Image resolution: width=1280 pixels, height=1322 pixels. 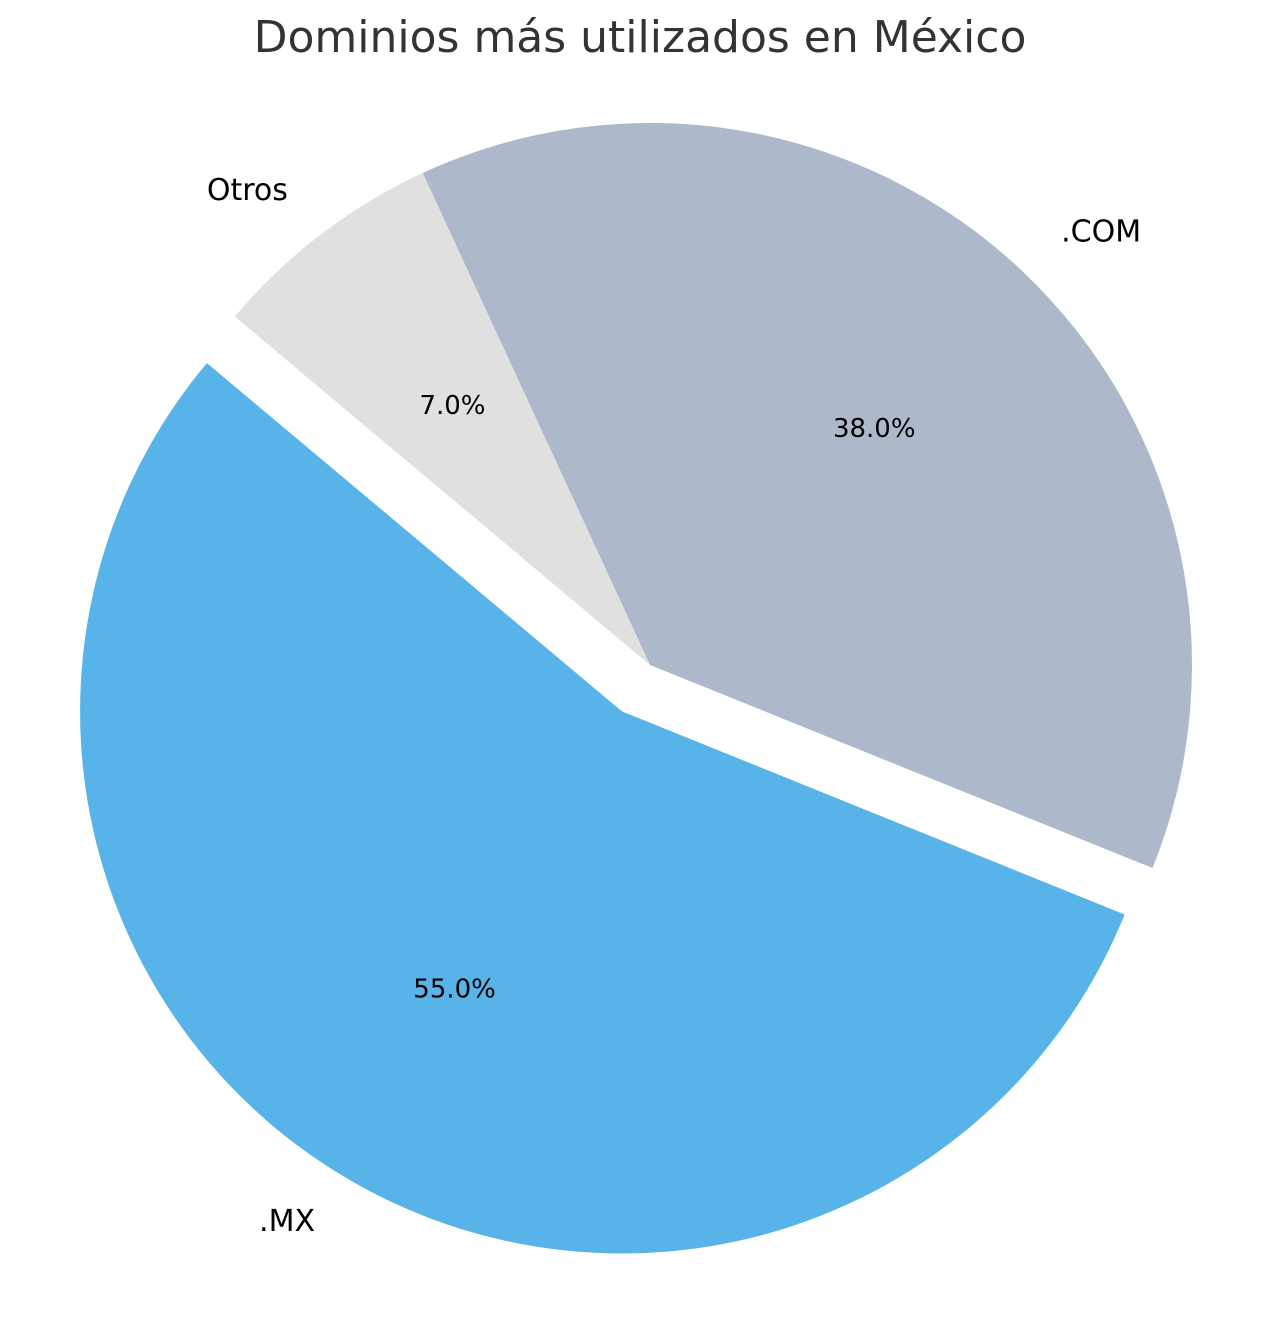 I want to click on slice-label: .COM, so click(x=1101, y=232).